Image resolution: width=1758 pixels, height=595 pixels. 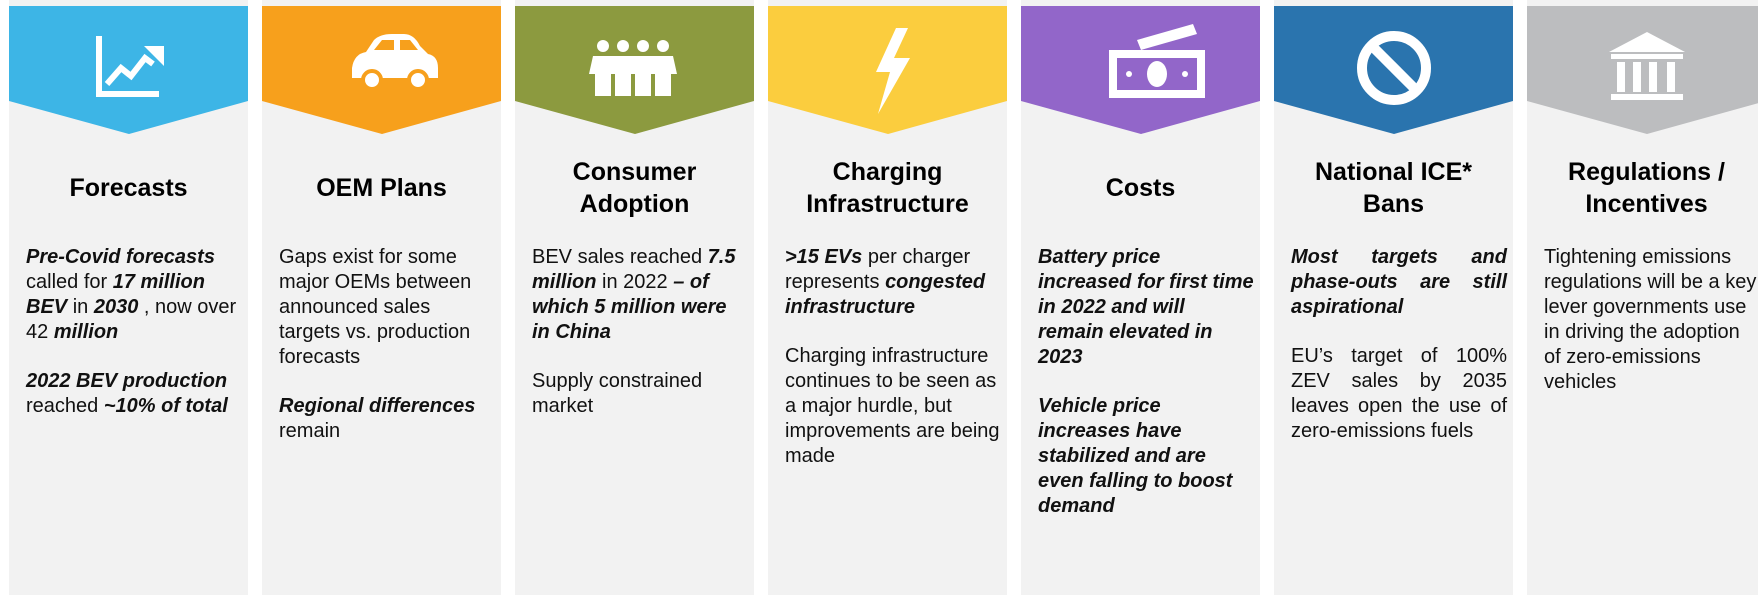 I want to click on column-title: OEM Plans, so click(x=381, y=188).